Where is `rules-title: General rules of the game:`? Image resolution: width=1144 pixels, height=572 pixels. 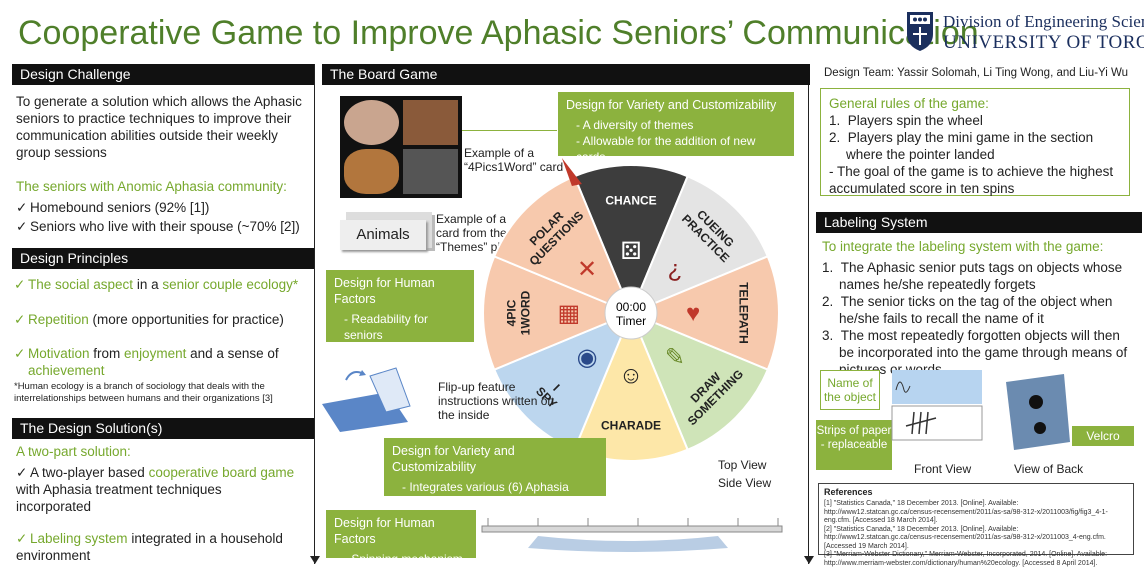
rules-title: General rules of the game: is located at coordinates (909, 103).